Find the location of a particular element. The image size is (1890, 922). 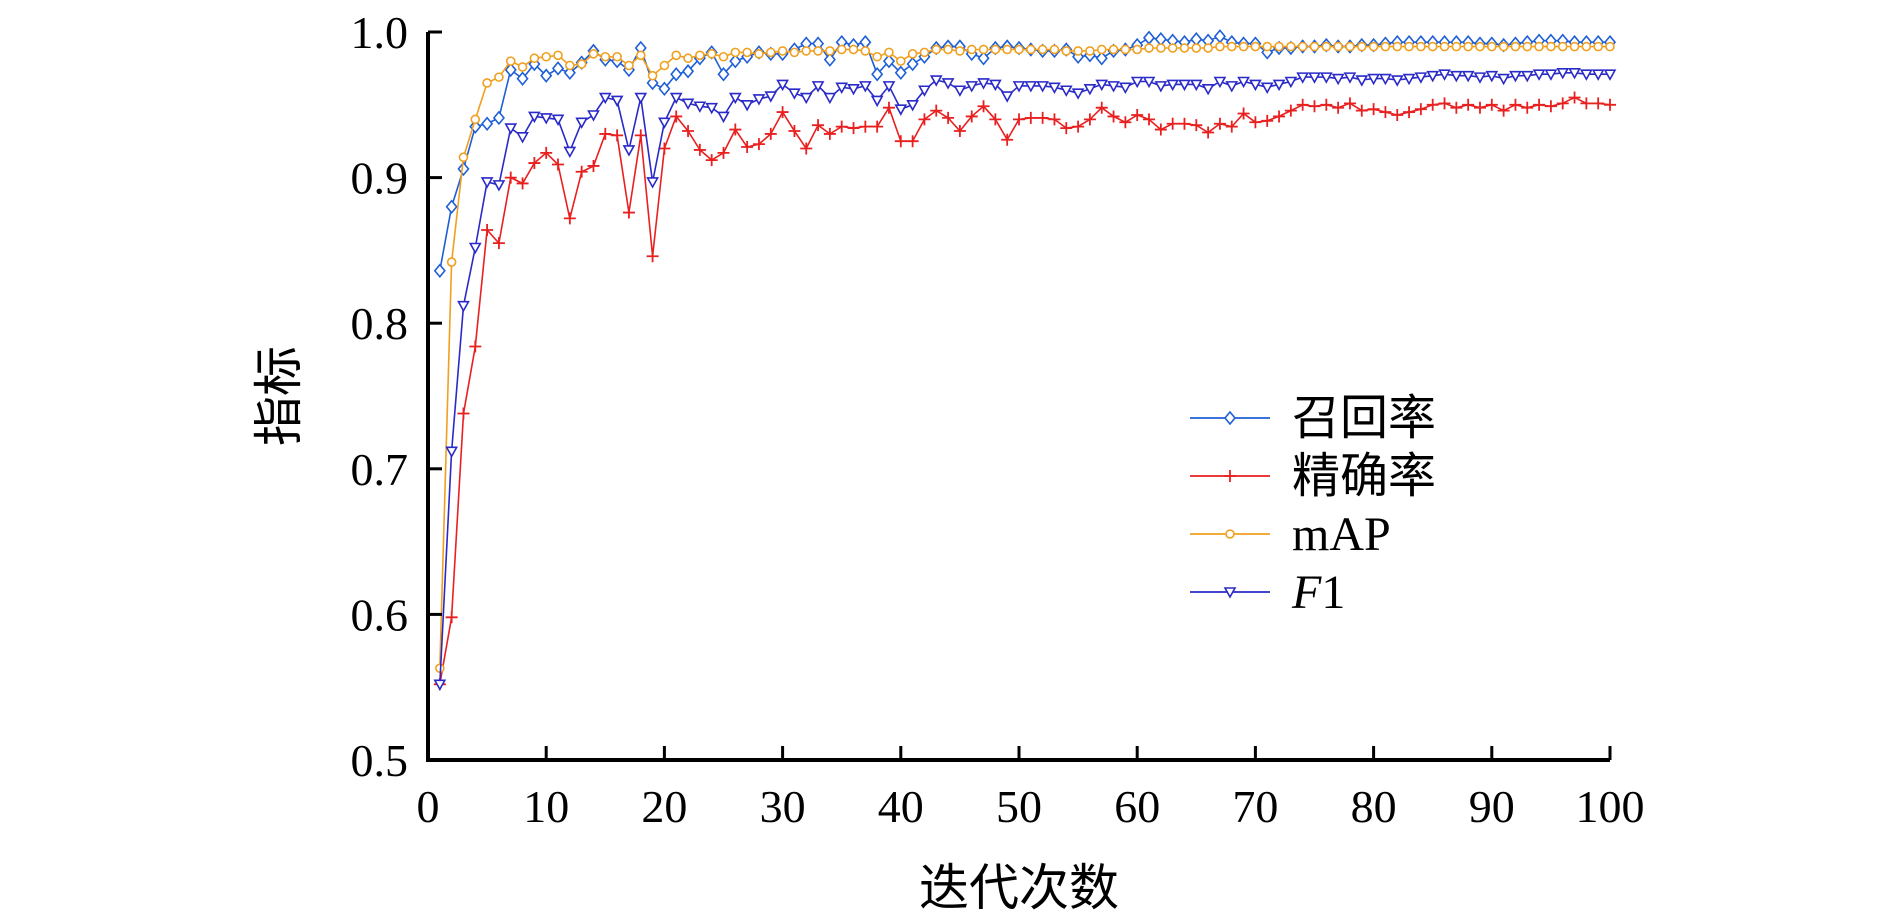

legend-swatch-marker is located at coordinates (1230, 418).